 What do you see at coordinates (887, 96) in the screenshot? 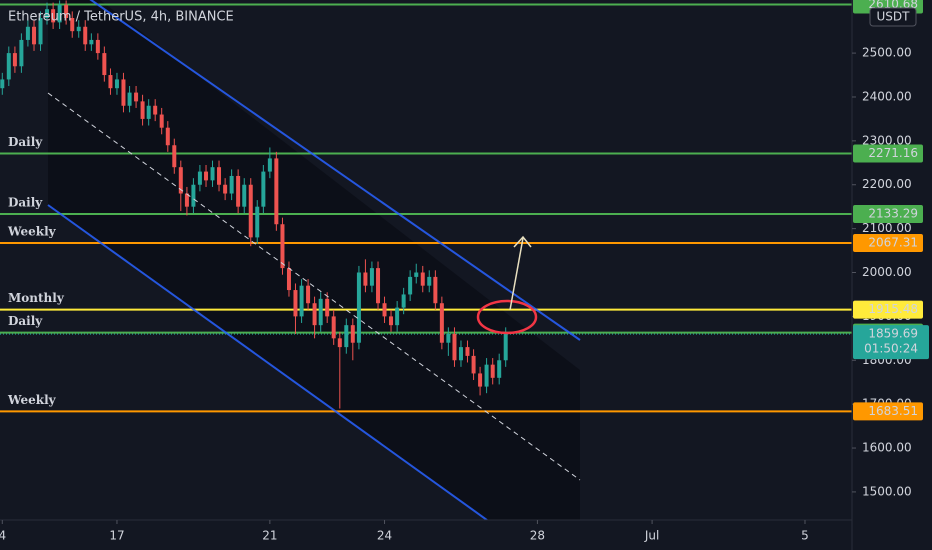
I see `y-tick-label: 2400.00` at bounding box center [887, 96].